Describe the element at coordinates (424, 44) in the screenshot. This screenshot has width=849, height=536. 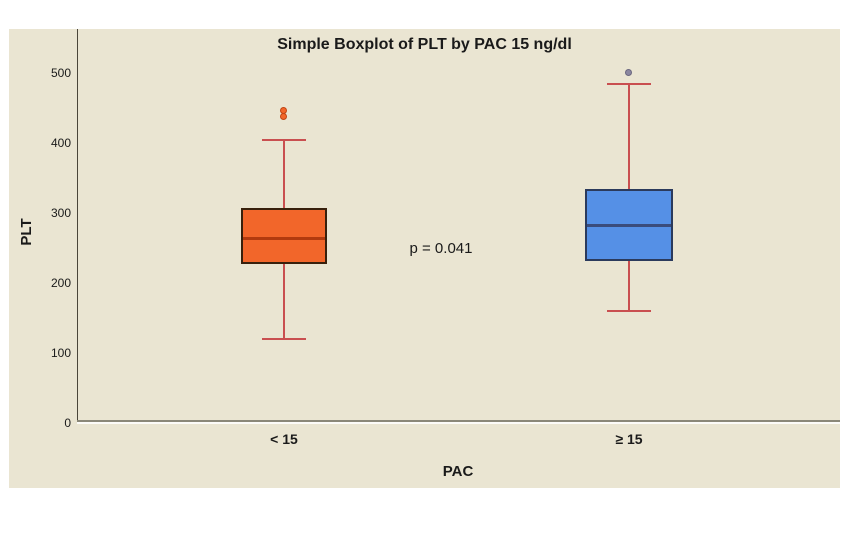
I see `chart-title: Simple Boxplot of PLT by PAC 15 ng/dl` at that location.